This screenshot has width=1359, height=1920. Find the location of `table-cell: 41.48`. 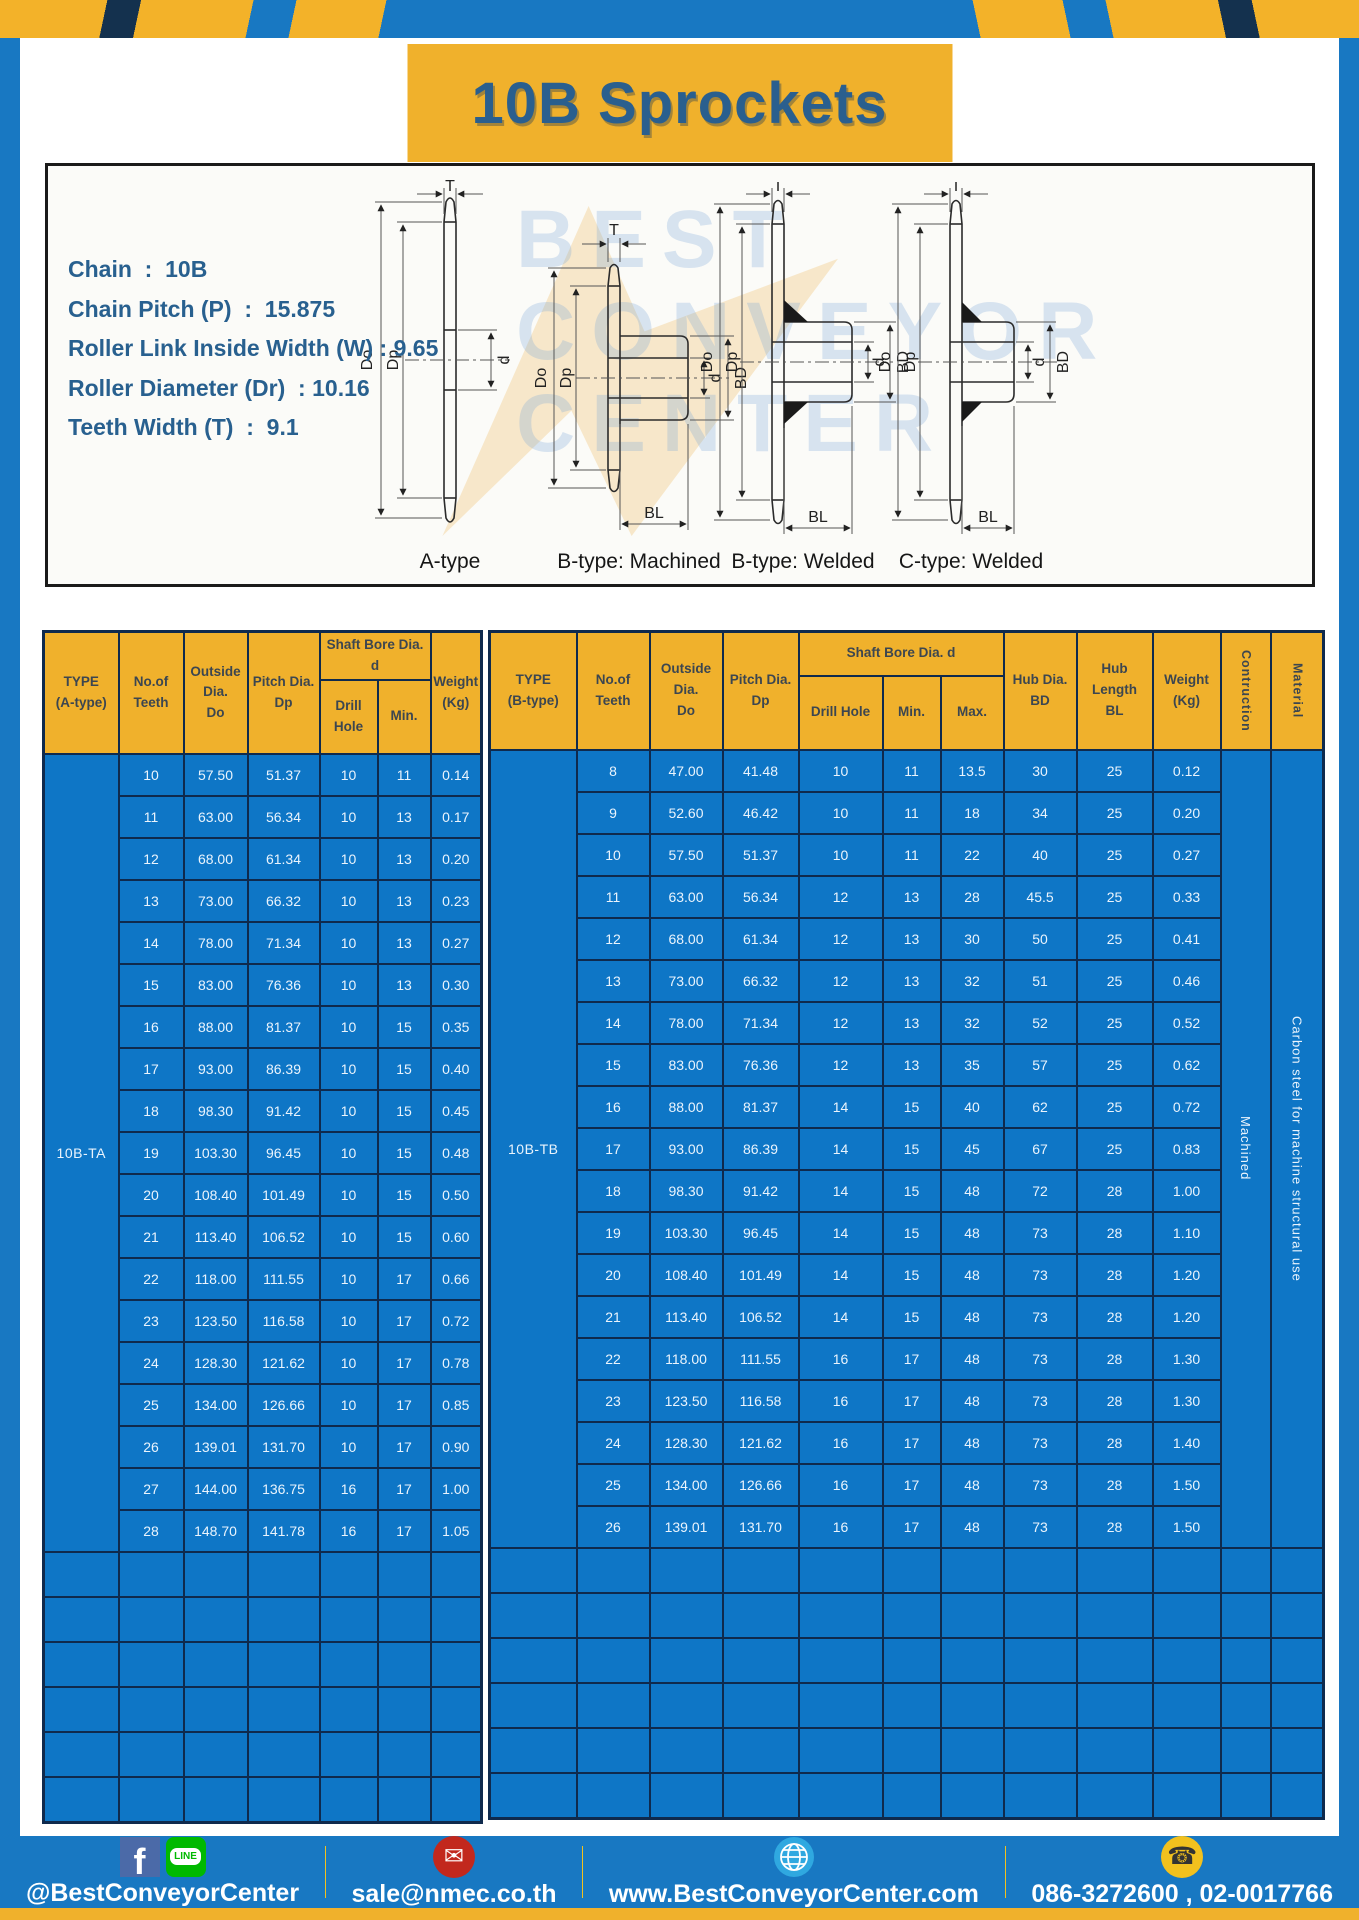

table-cell: 41.48 is located at coordinates (760, 770).